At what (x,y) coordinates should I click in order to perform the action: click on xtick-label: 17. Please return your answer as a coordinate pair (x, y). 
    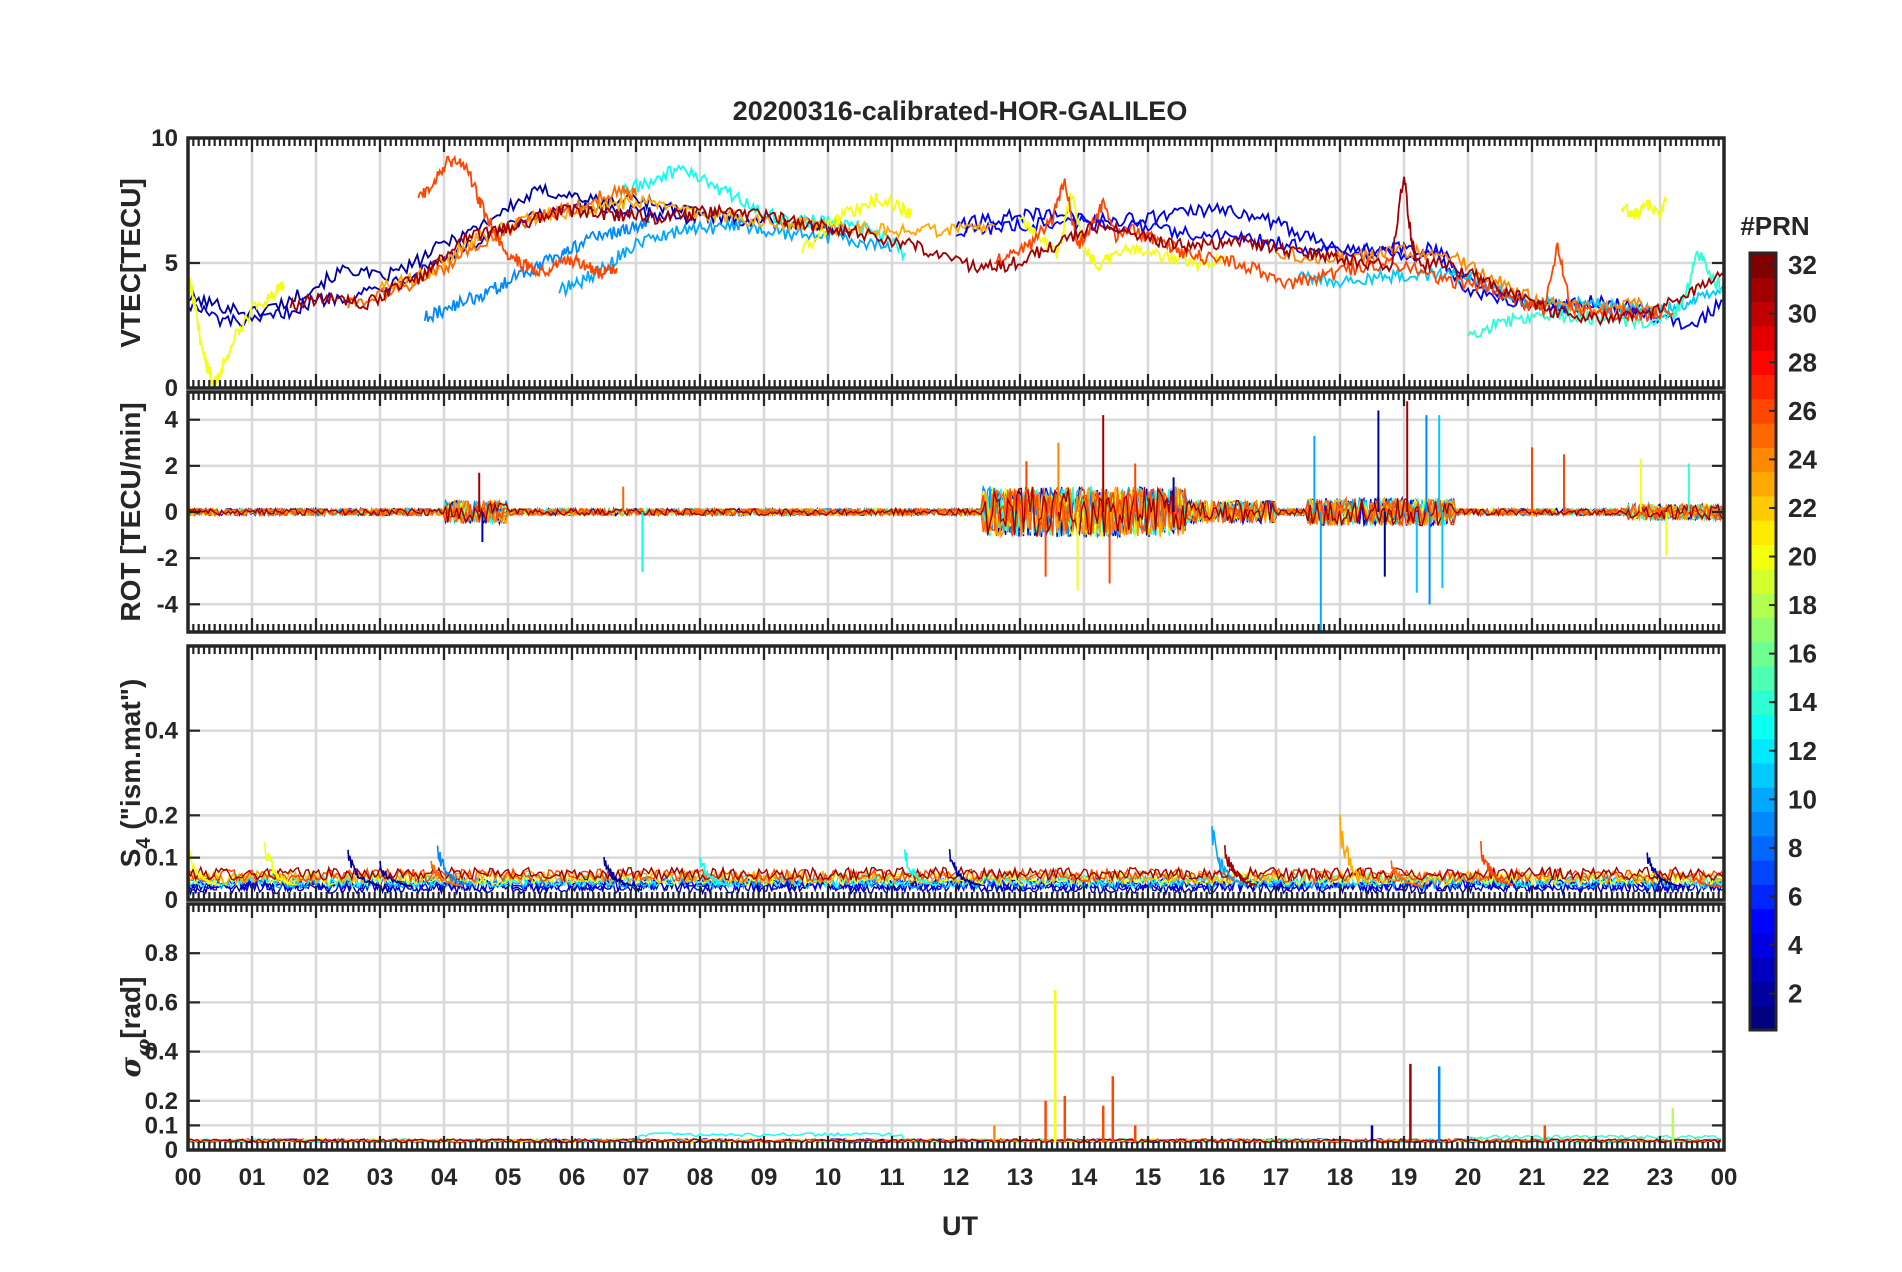
    Looking at the image, I should click on (1276, 1177).